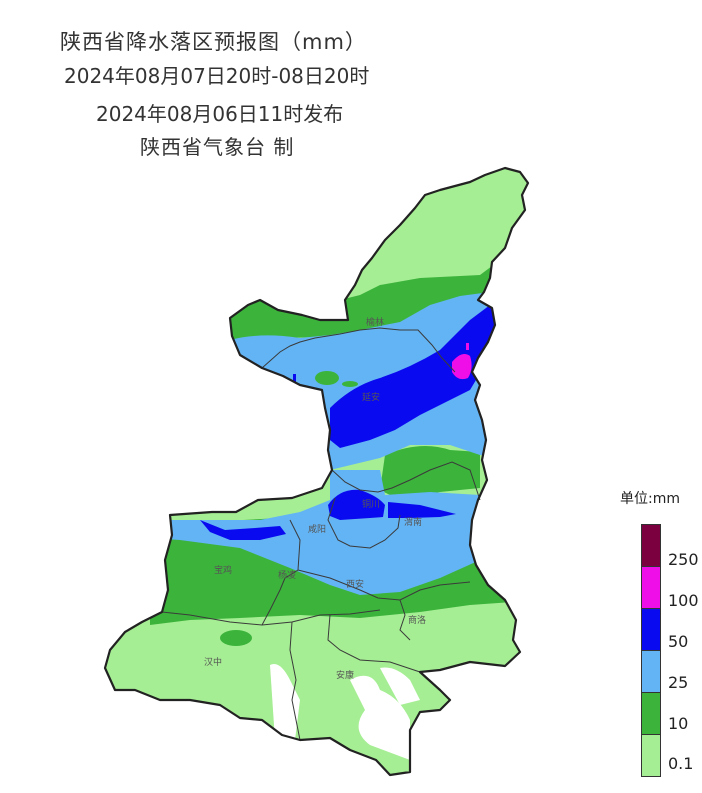 The image size is (702, 793). I want to click on city-label-xian: 西安, so click(355, 584).